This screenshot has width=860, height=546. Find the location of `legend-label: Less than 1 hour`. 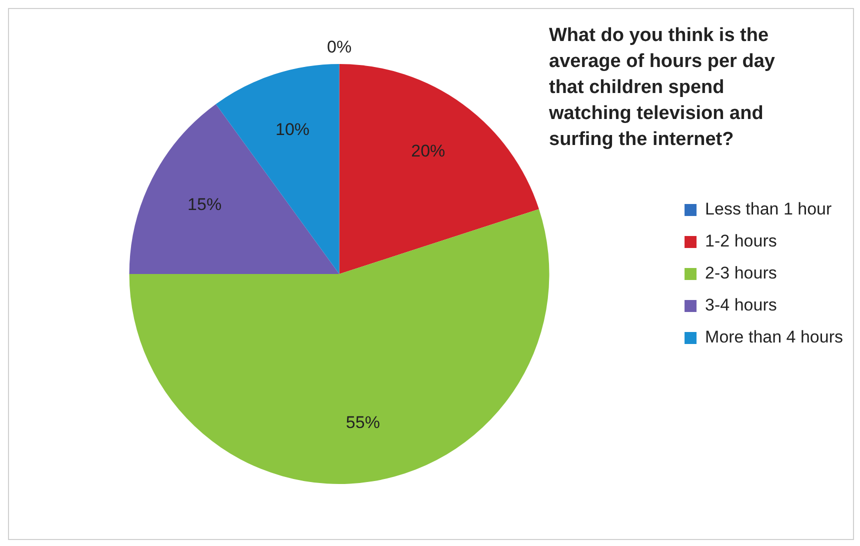

legend-label: Less than 1 hour is located at coordinates (768, 209).